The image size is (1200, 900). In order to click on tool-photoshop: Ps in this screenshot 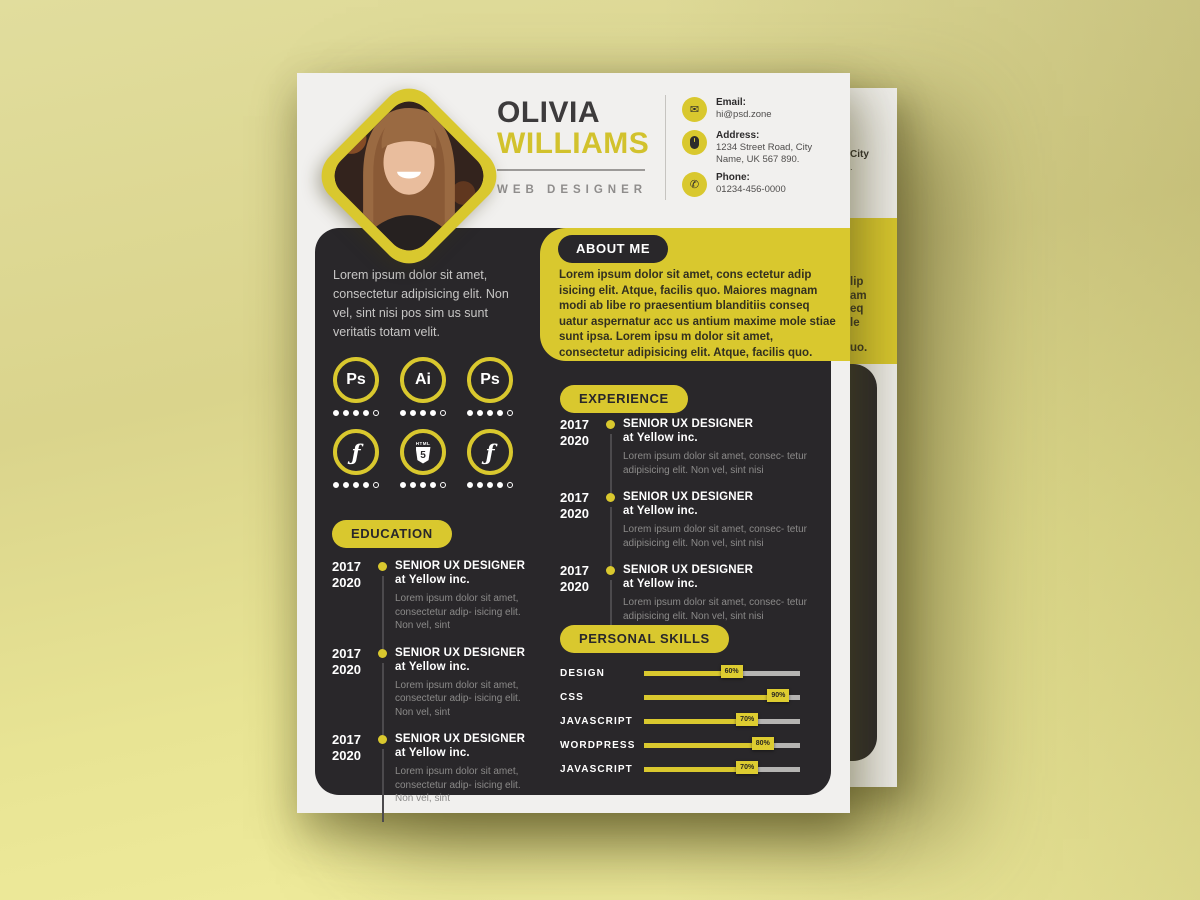, I will do `click(356, 386)`.